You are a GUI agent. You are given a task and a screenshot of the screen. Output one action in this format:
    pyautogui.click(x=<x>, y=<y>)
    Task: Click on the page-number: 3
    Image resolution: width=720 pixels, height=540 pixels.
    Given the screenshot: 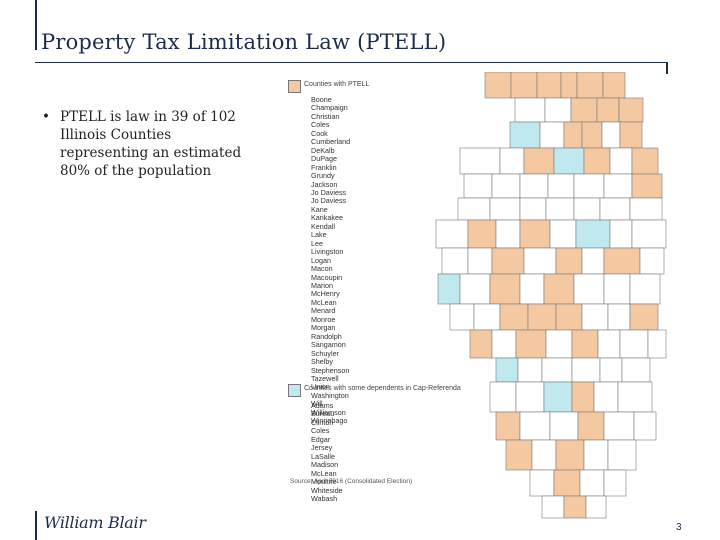 What is the action you would take?
    pyautogui.click(x=679, y=527)
    